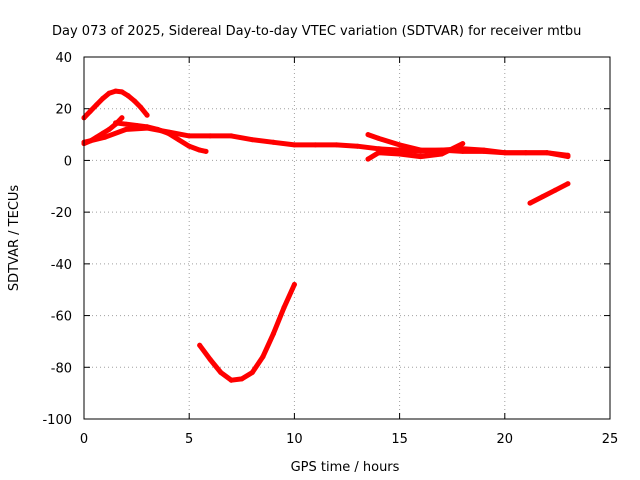 This screenshot has height=480, width=640. I want to click on series-arc-lower-dip, so click(247, 332).